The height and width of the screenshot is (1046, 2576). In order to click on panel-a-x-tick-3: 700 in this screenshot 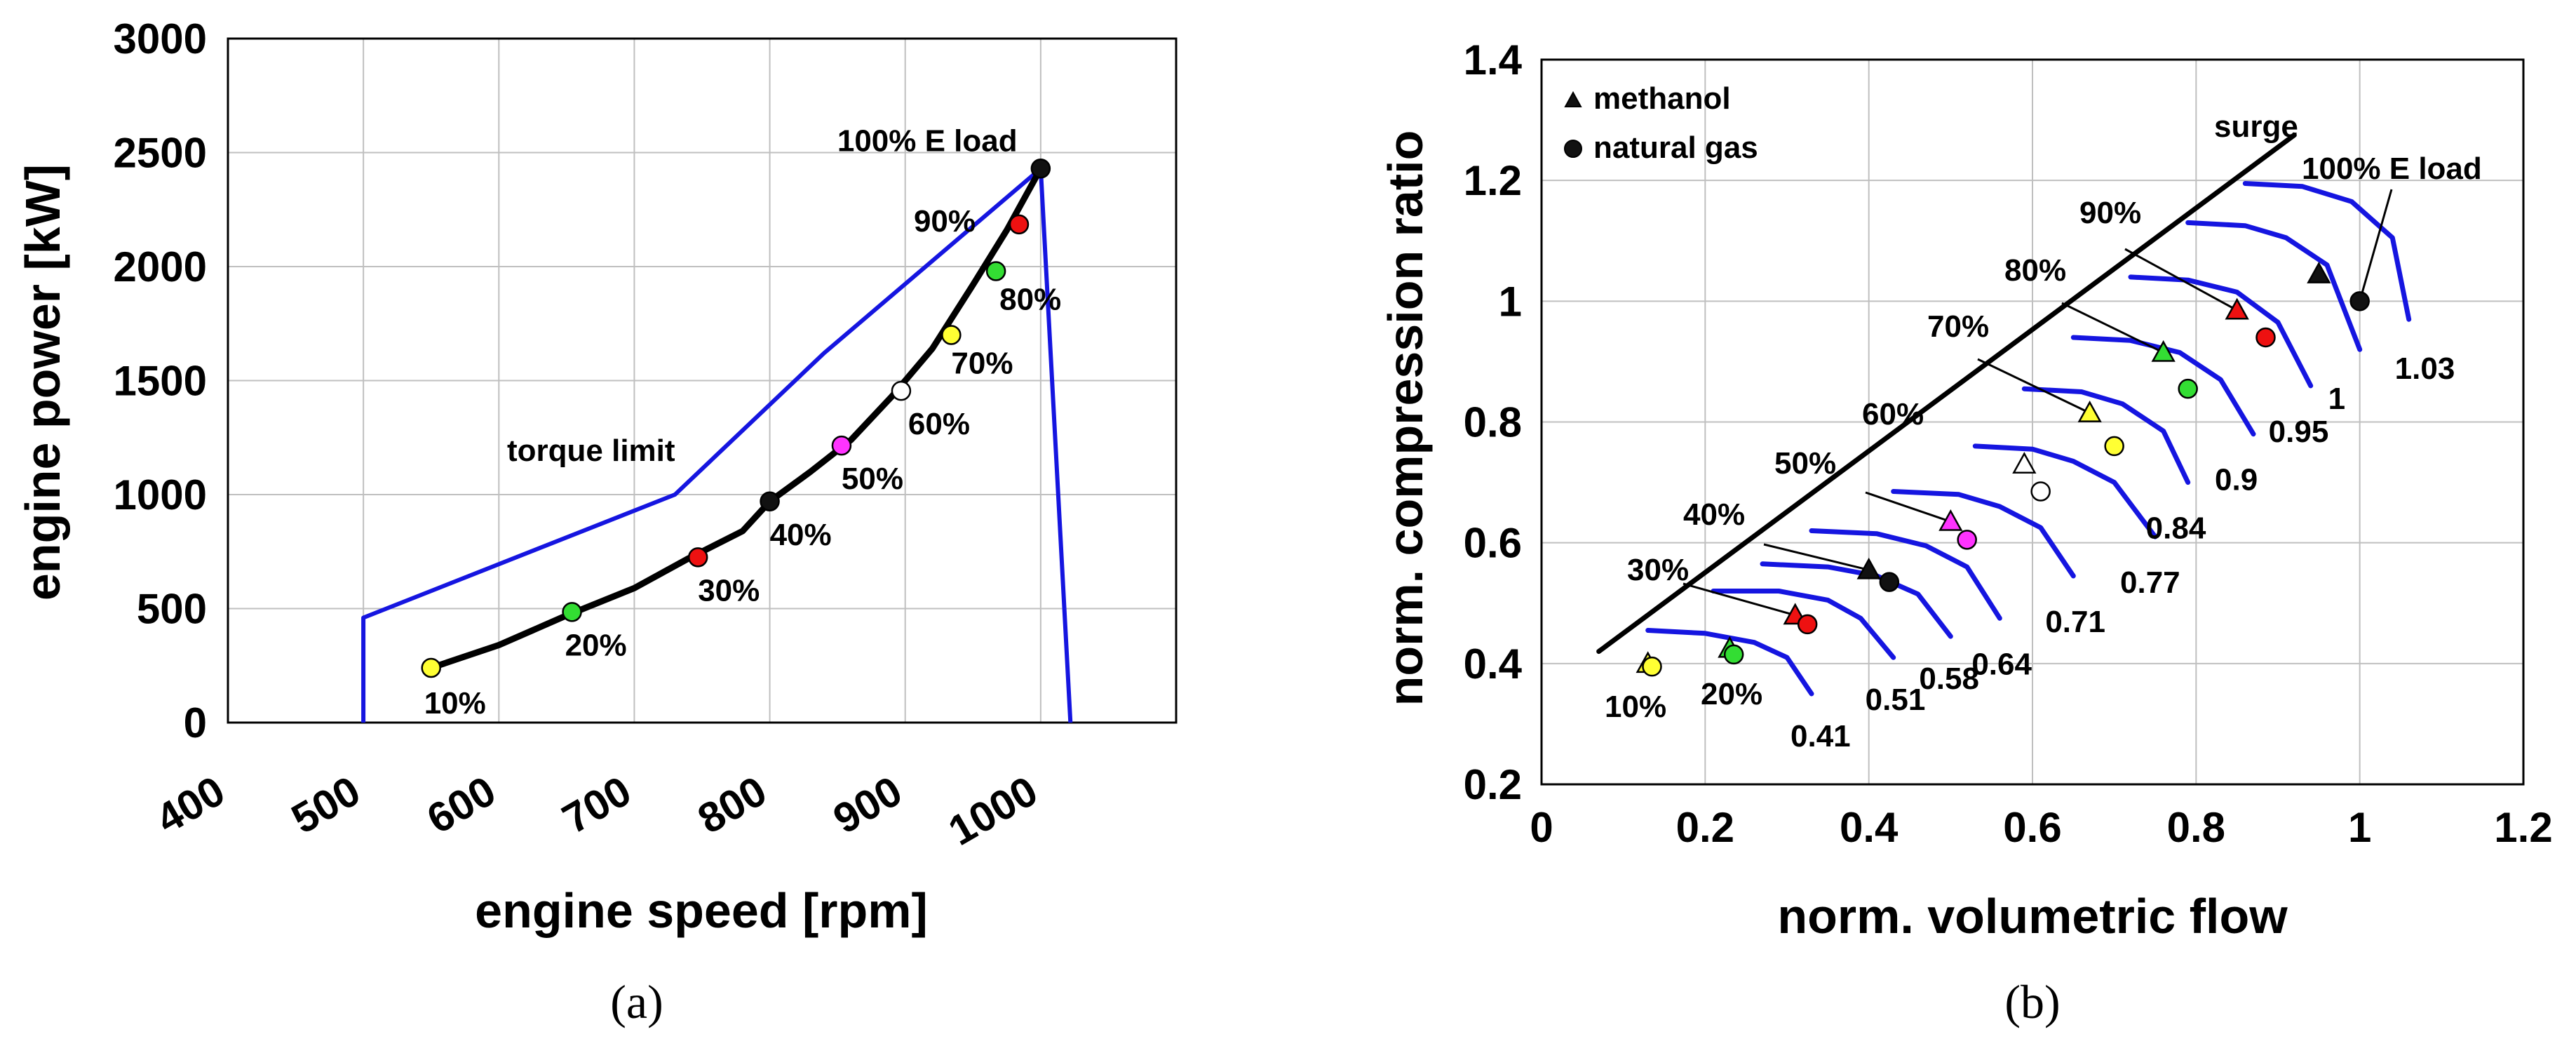, I will do `click(597, 805)`.